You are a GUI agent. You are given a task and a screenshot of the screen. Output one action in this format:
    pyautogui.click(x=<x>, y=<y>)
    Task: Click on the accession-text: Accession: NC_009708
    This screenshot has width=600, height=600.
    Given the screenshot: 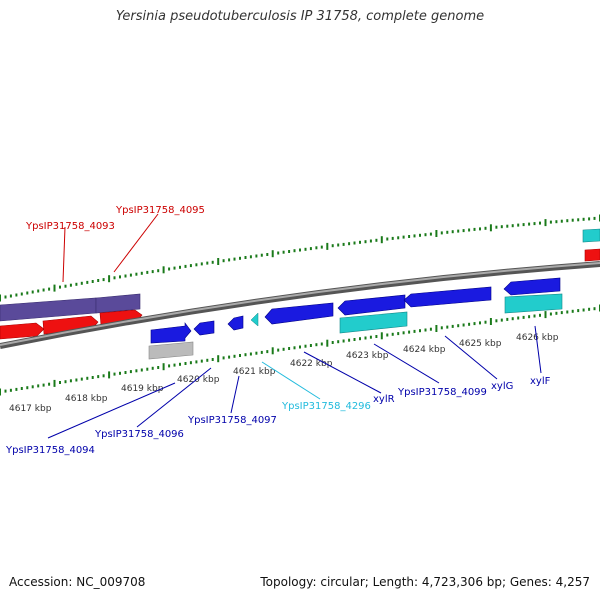 What is the action you would take?
    pyautogui.click(x=77, y=582)
    